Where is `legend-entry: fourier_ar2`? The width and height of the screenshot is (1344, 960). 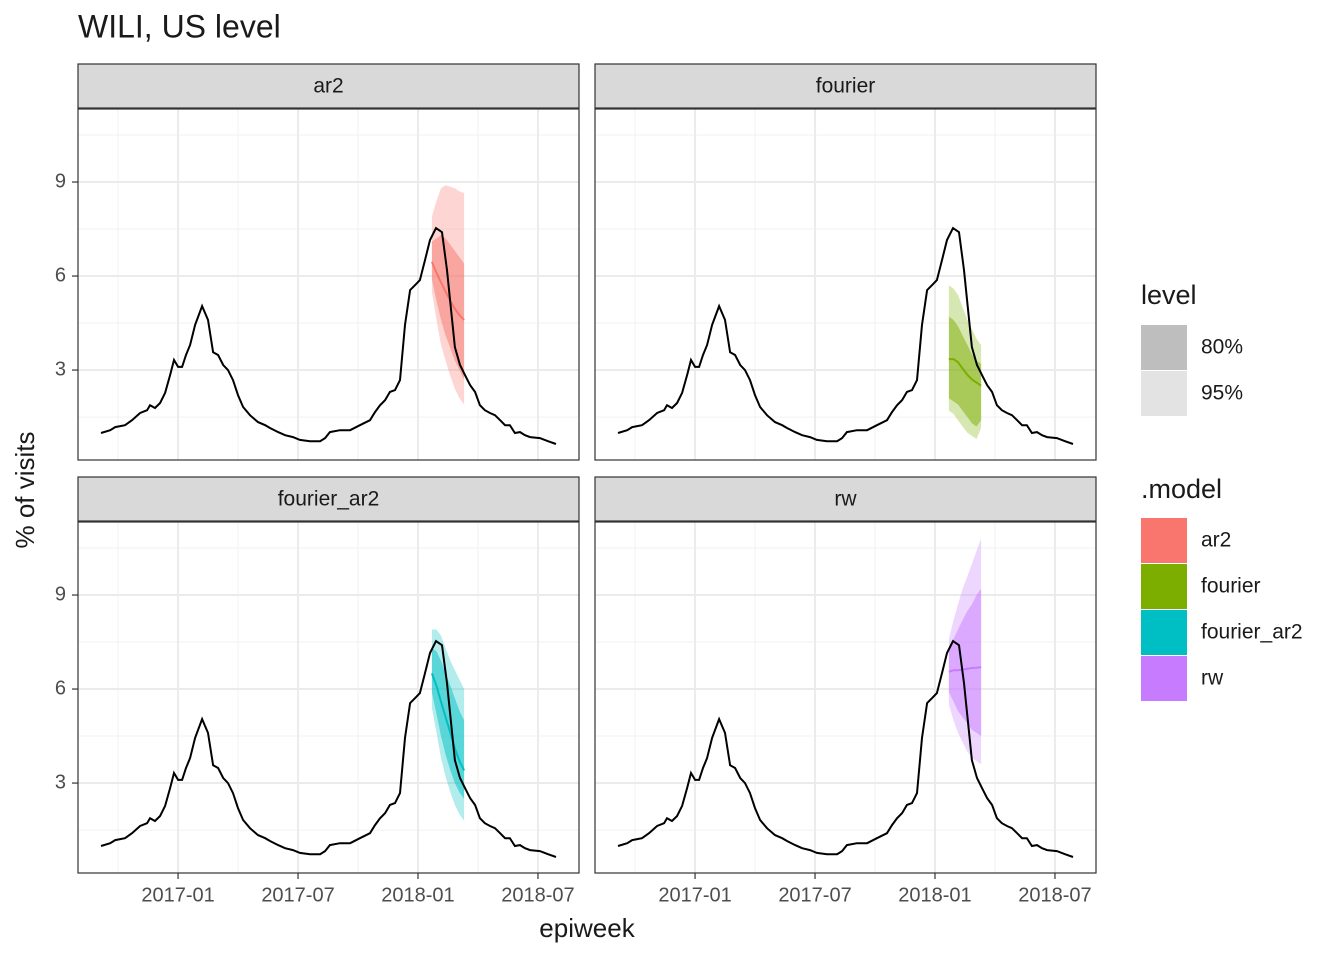
legend-entry: fourier_ar2 is located at coordinates (1252, 632).